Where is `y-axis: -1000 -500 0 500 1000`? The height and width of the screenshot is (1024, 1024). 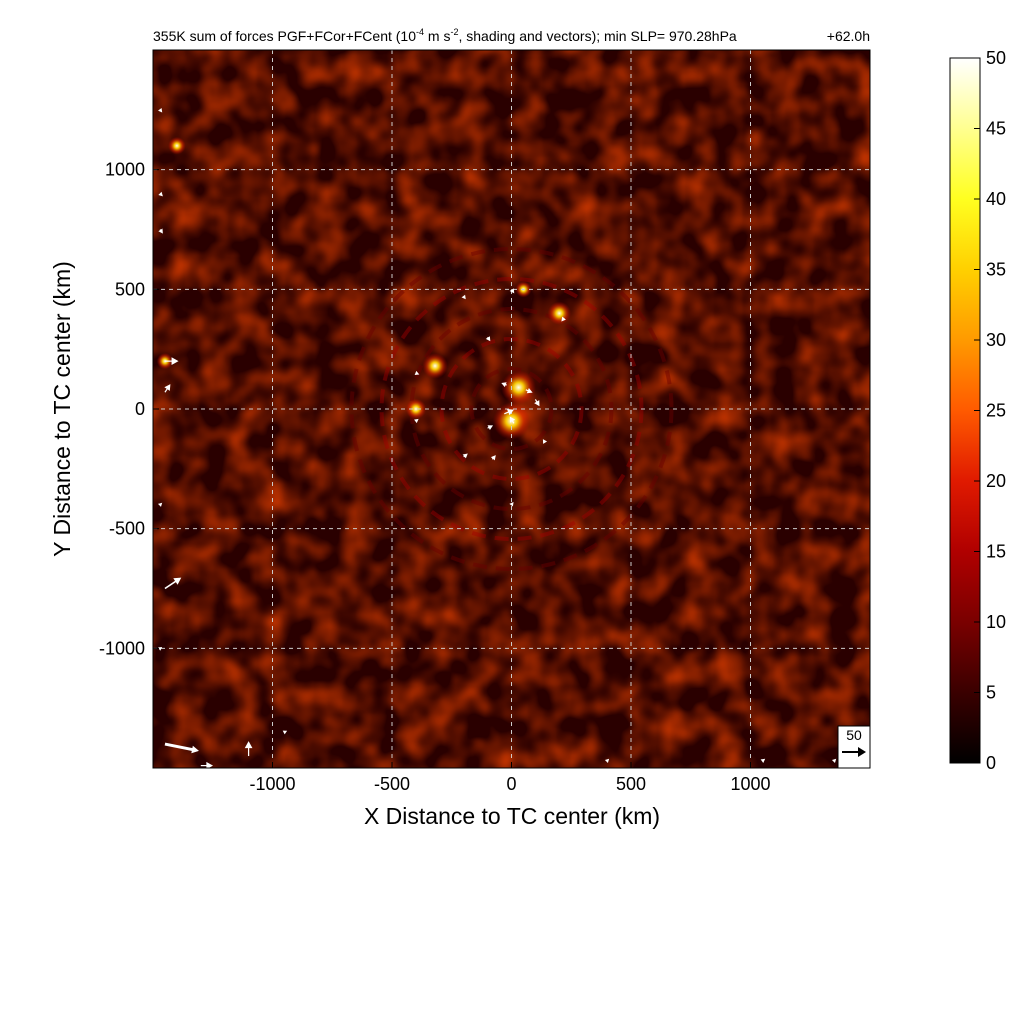 y-axis: -1000 -500 0 500 1000 is located at coordinates (129, 409).